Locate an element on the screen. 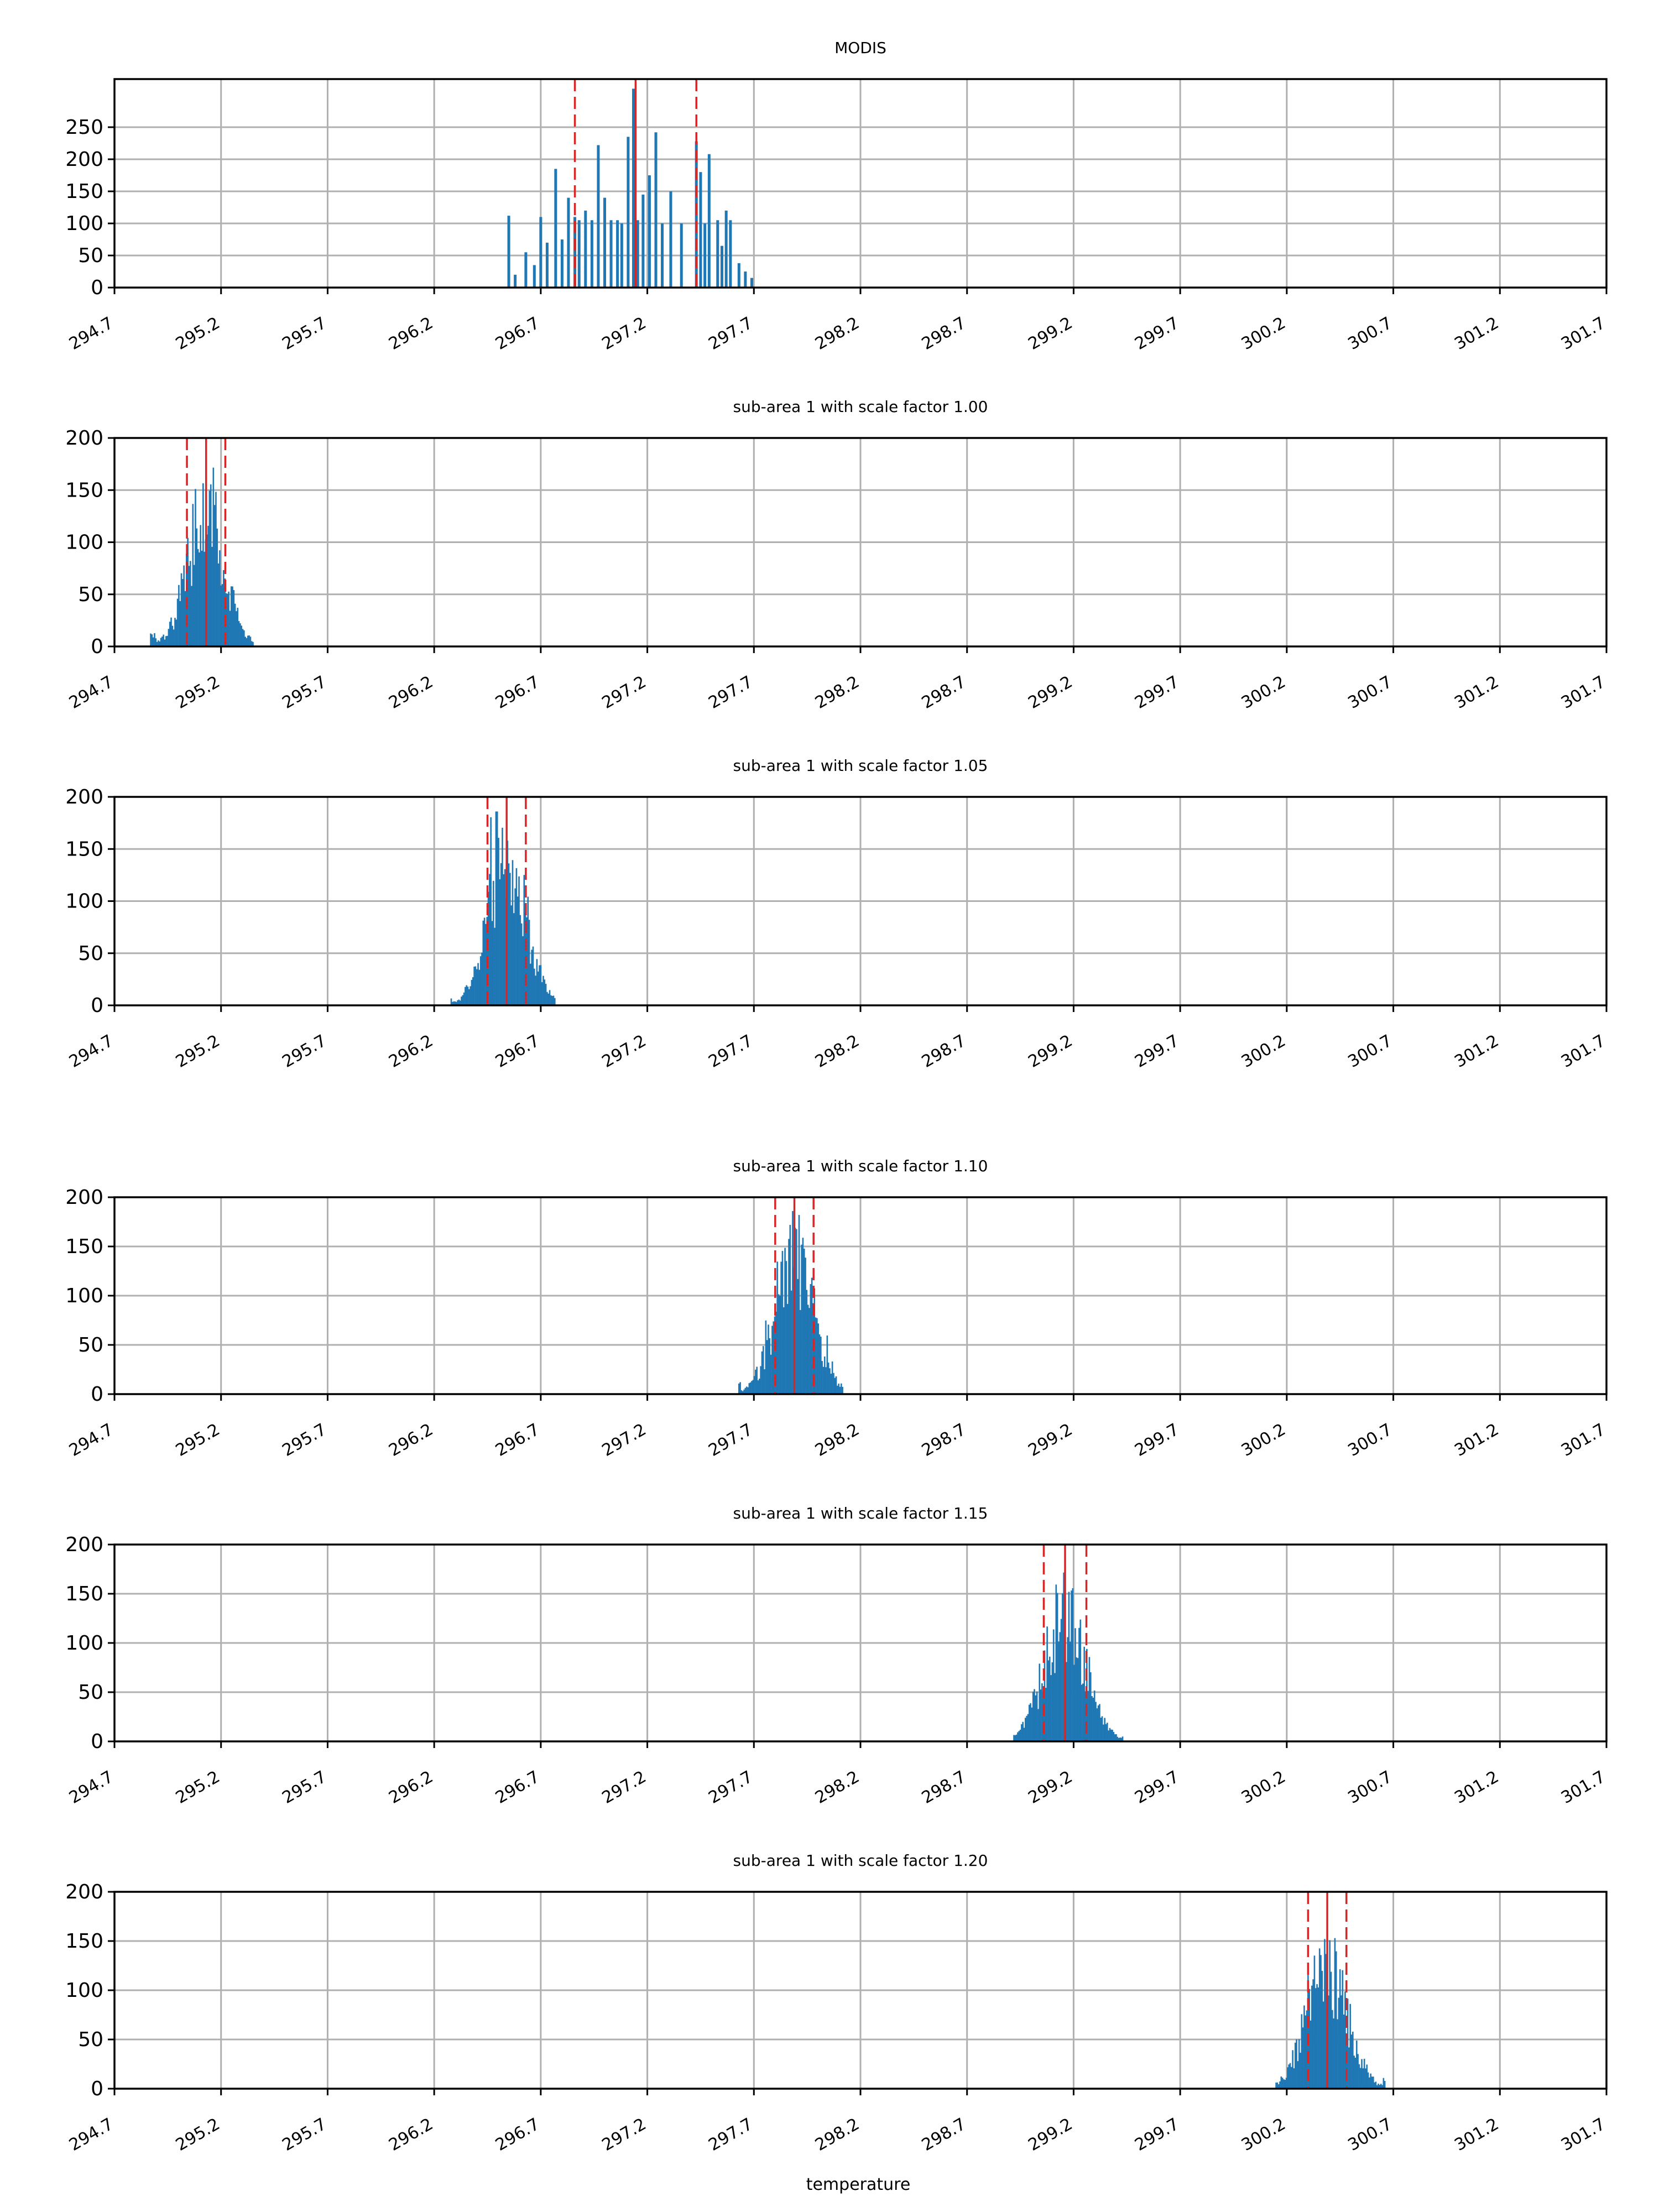 This screenshot has height=2212, width=1659. x-tick-label: 295.7 is located at coordinates (304, 334).